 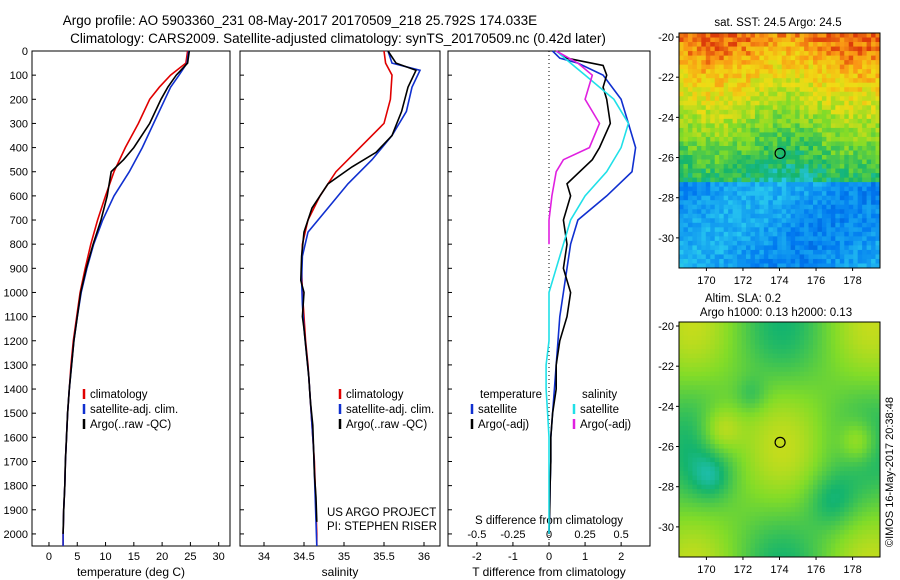 What do you see at coordinates (743, 570) in the screenshot?
I see `x-tick-label: 172` at bounding box center [743, 570].